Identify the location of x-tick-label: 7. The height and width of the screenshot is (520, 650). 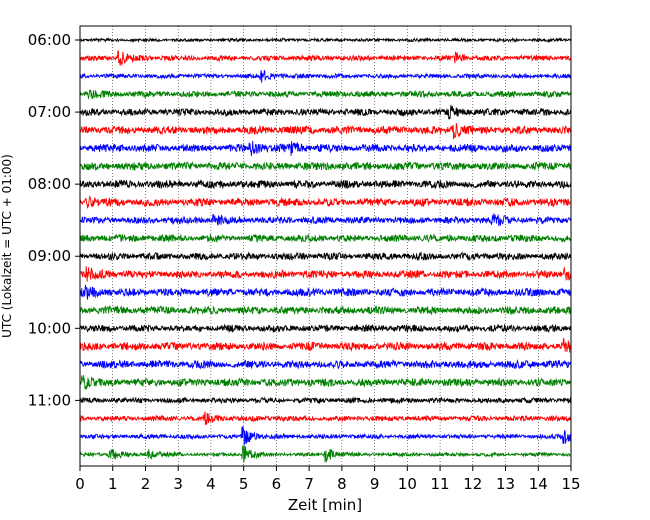
(309, 484).